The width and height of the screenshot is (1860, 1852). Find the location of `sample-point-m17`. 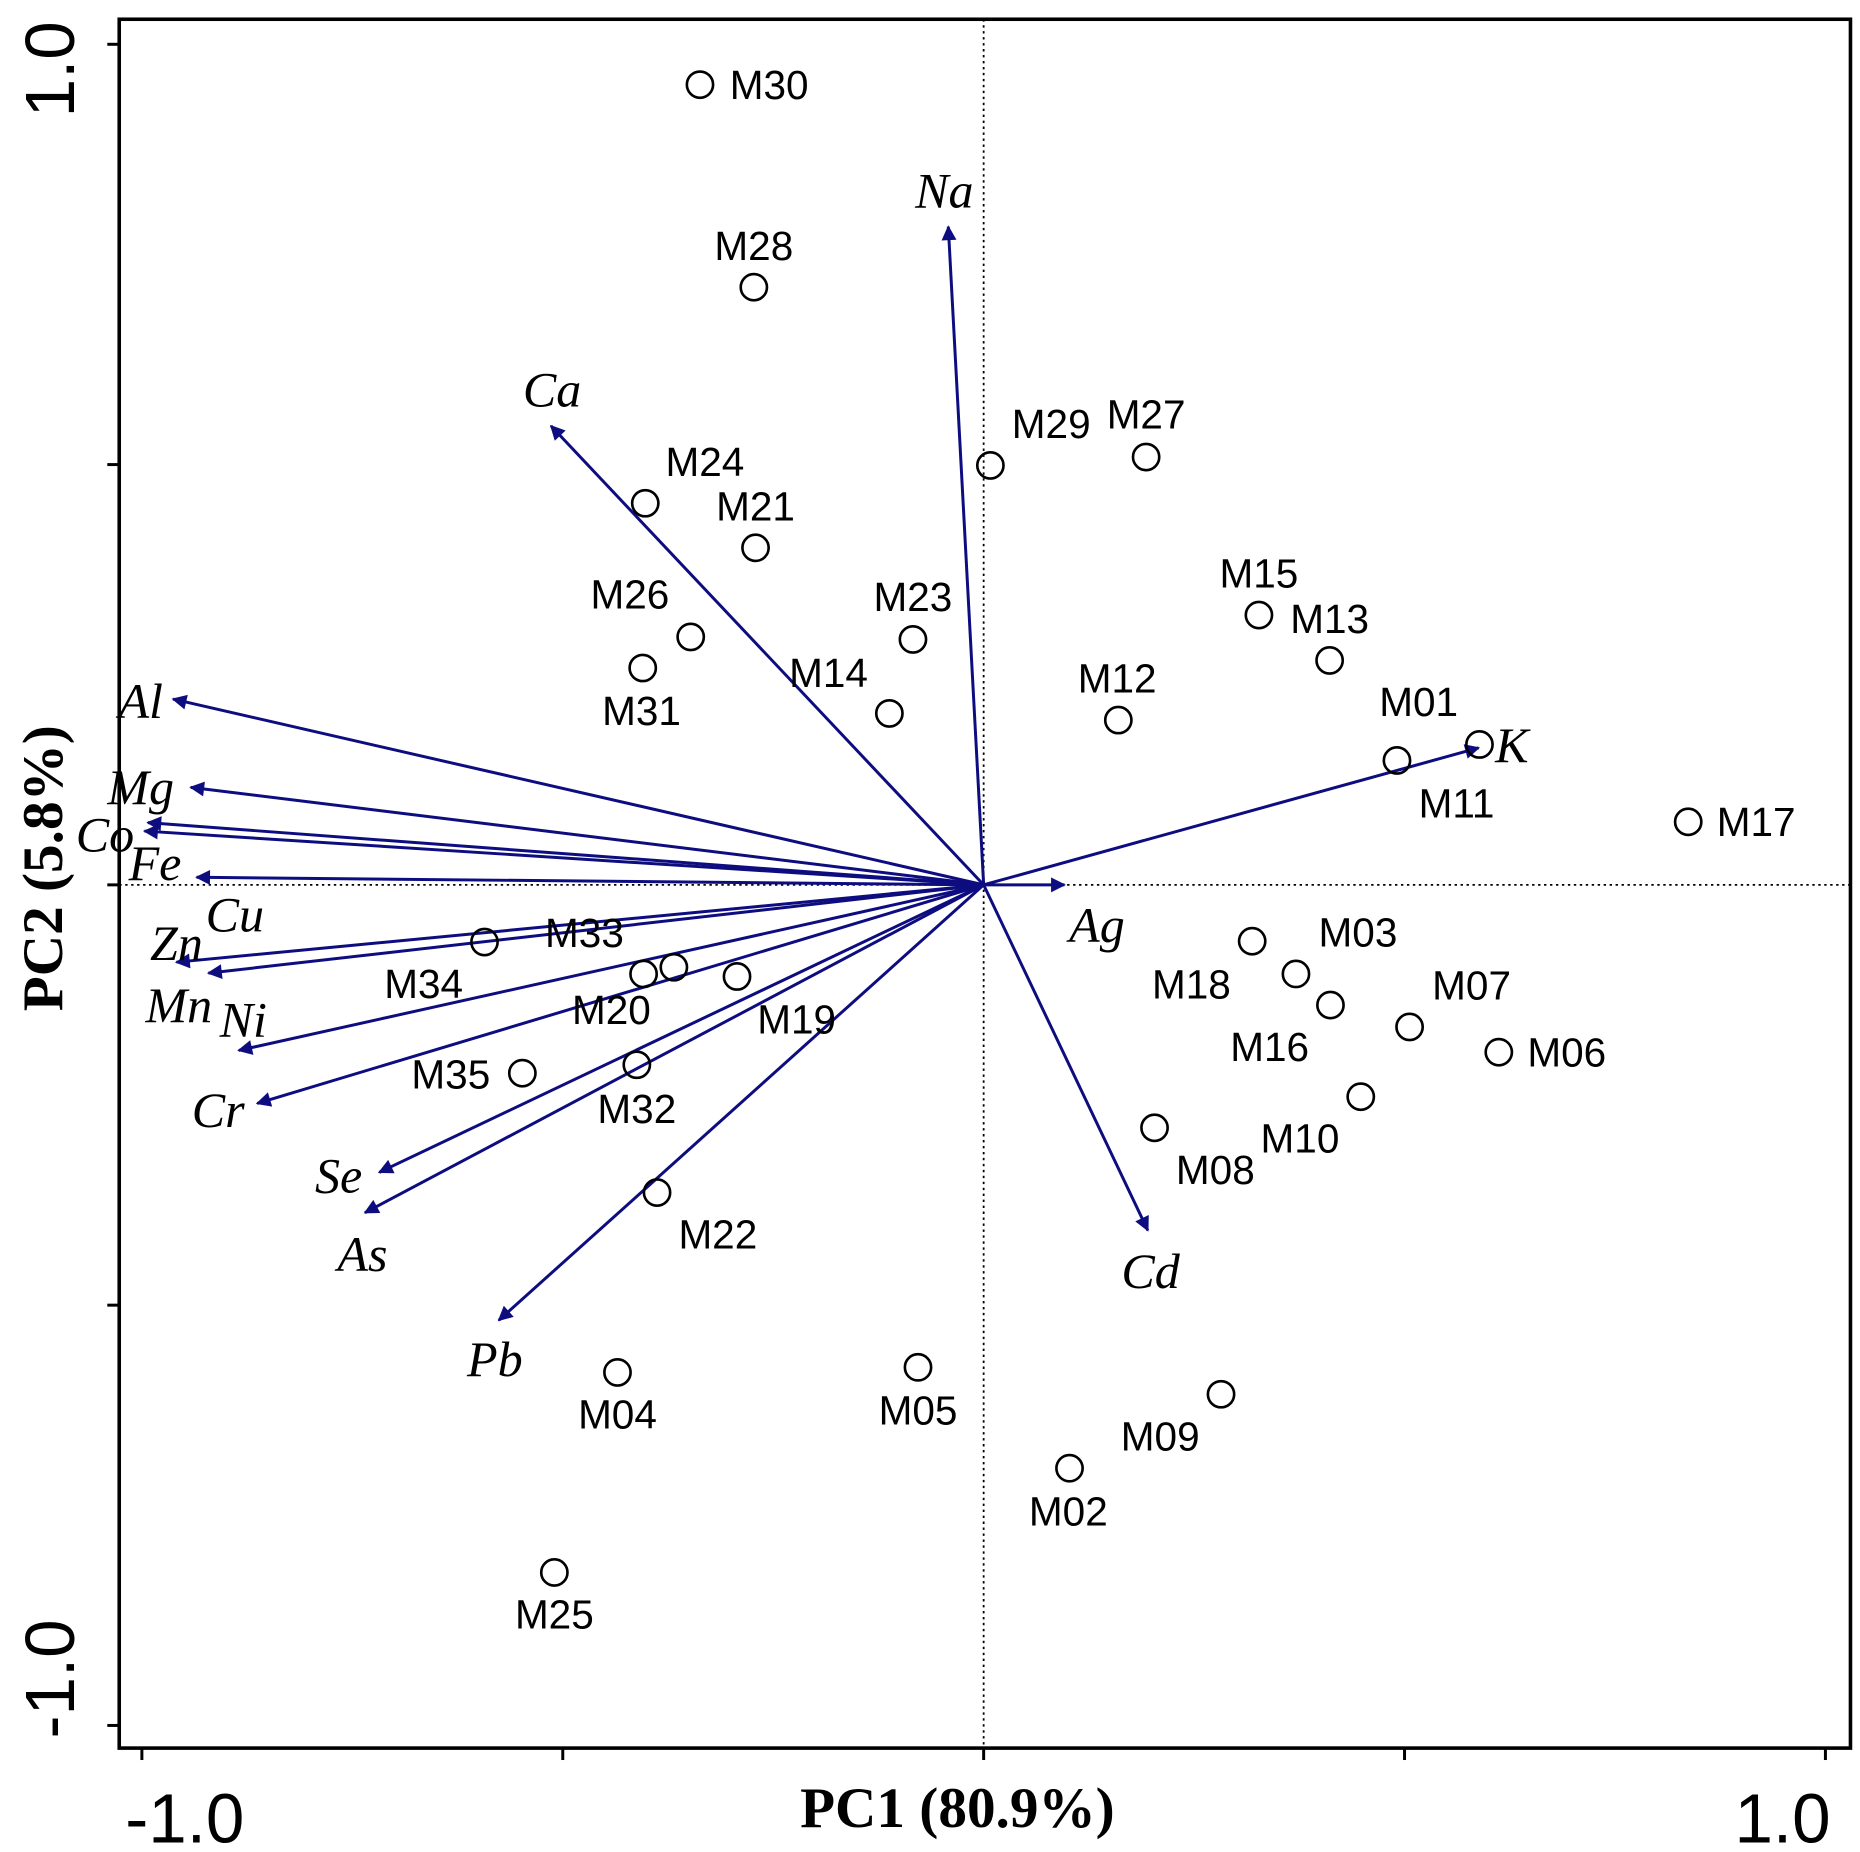

sample-point-m17 is located at coordinates (1688, 822).